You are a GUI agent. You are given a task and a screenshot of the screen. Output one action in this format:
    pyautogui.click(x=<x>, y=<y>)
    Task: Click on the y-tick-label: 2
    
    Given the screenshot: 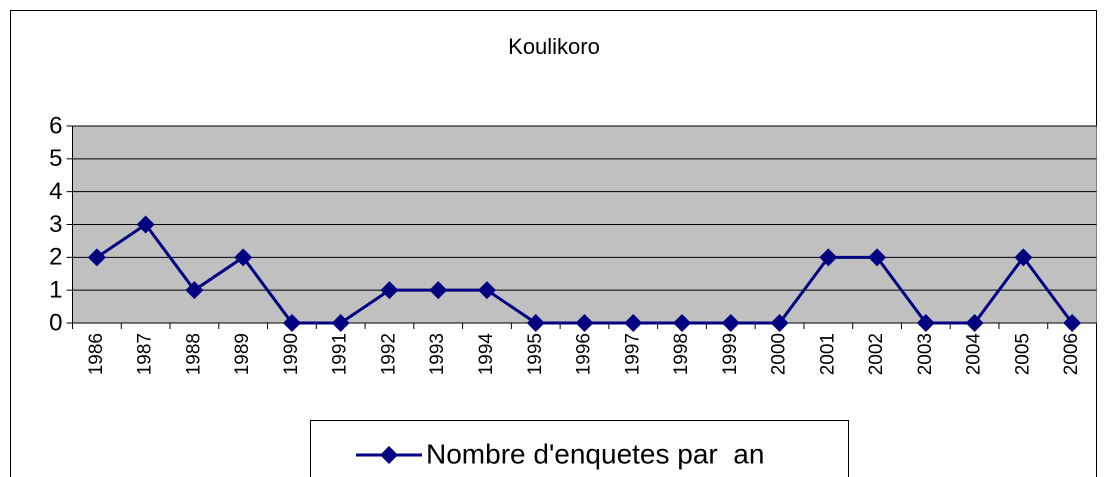 What is the action you would take?
    pyautogui.click(x=55, y=257)
    